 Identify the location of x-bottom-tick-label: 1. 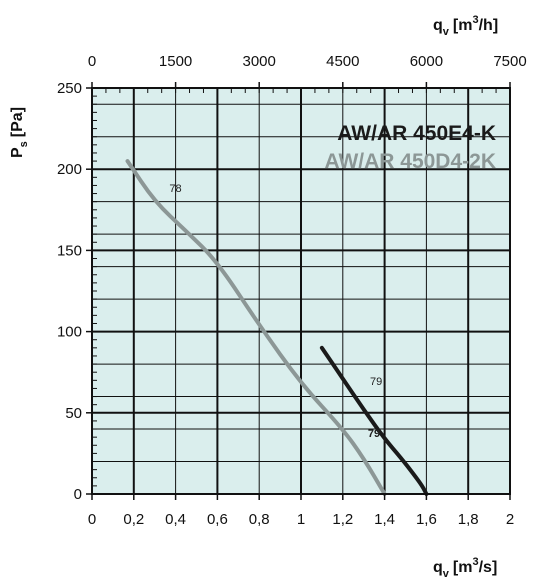
(301, 519).